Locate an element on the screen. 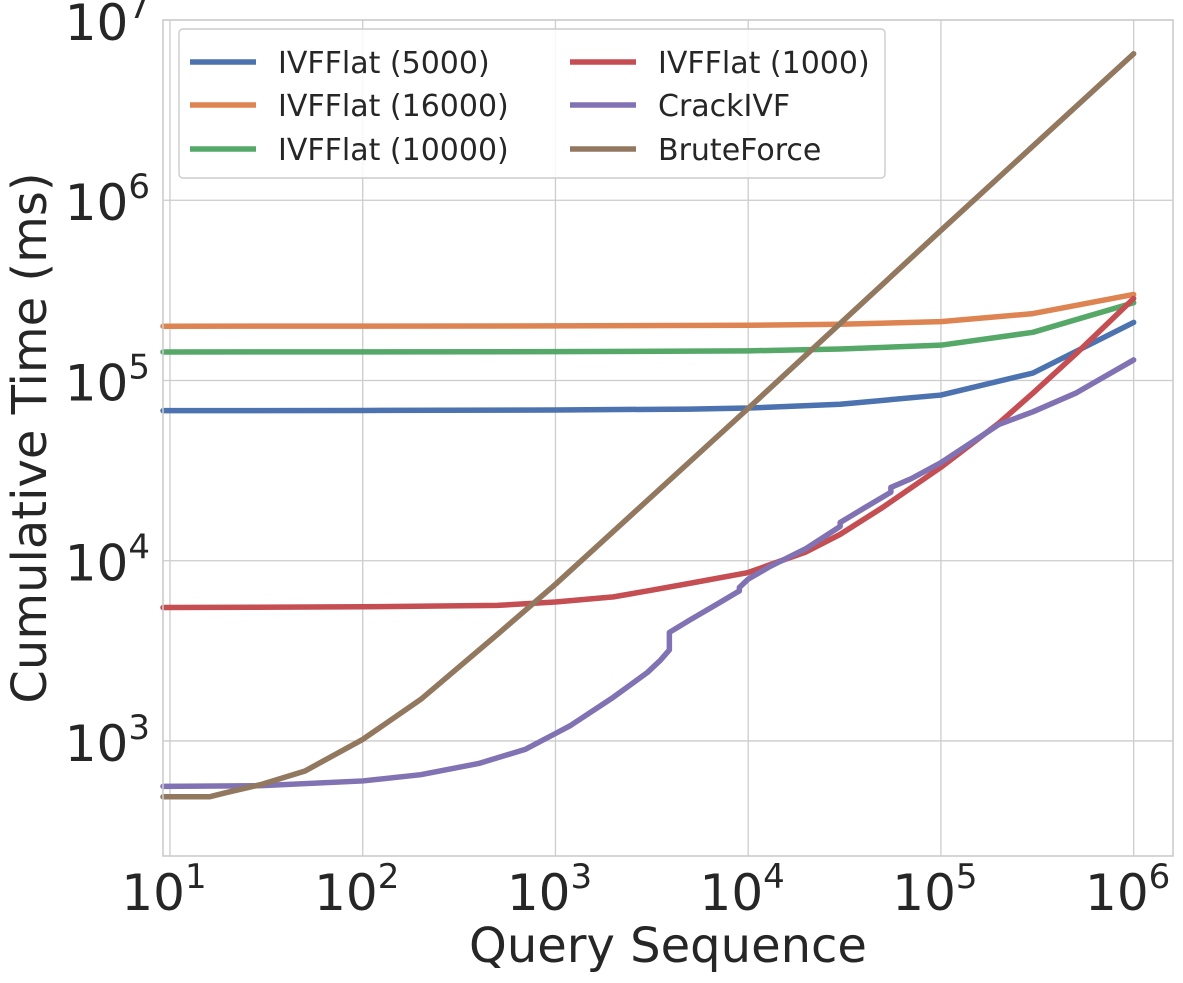 This screenshot has width=1183, height=983. x-tick-label-4: 10⁵ is located at coordinates (934, 889).